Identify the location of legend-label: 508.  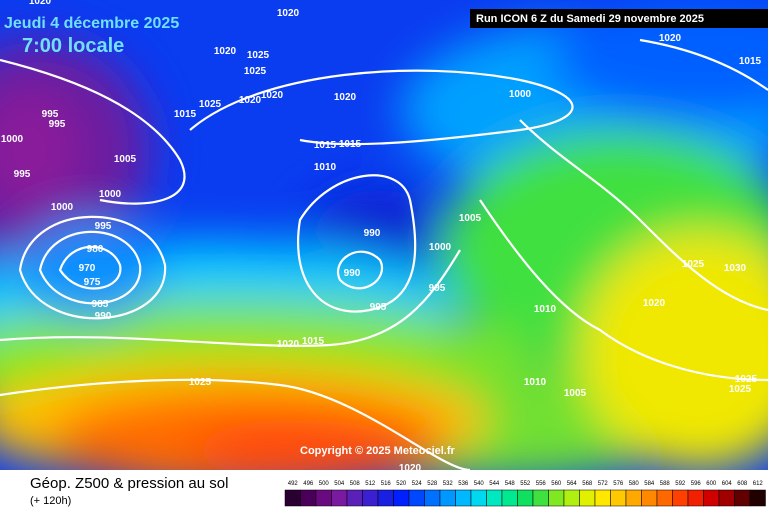
(355, 484).